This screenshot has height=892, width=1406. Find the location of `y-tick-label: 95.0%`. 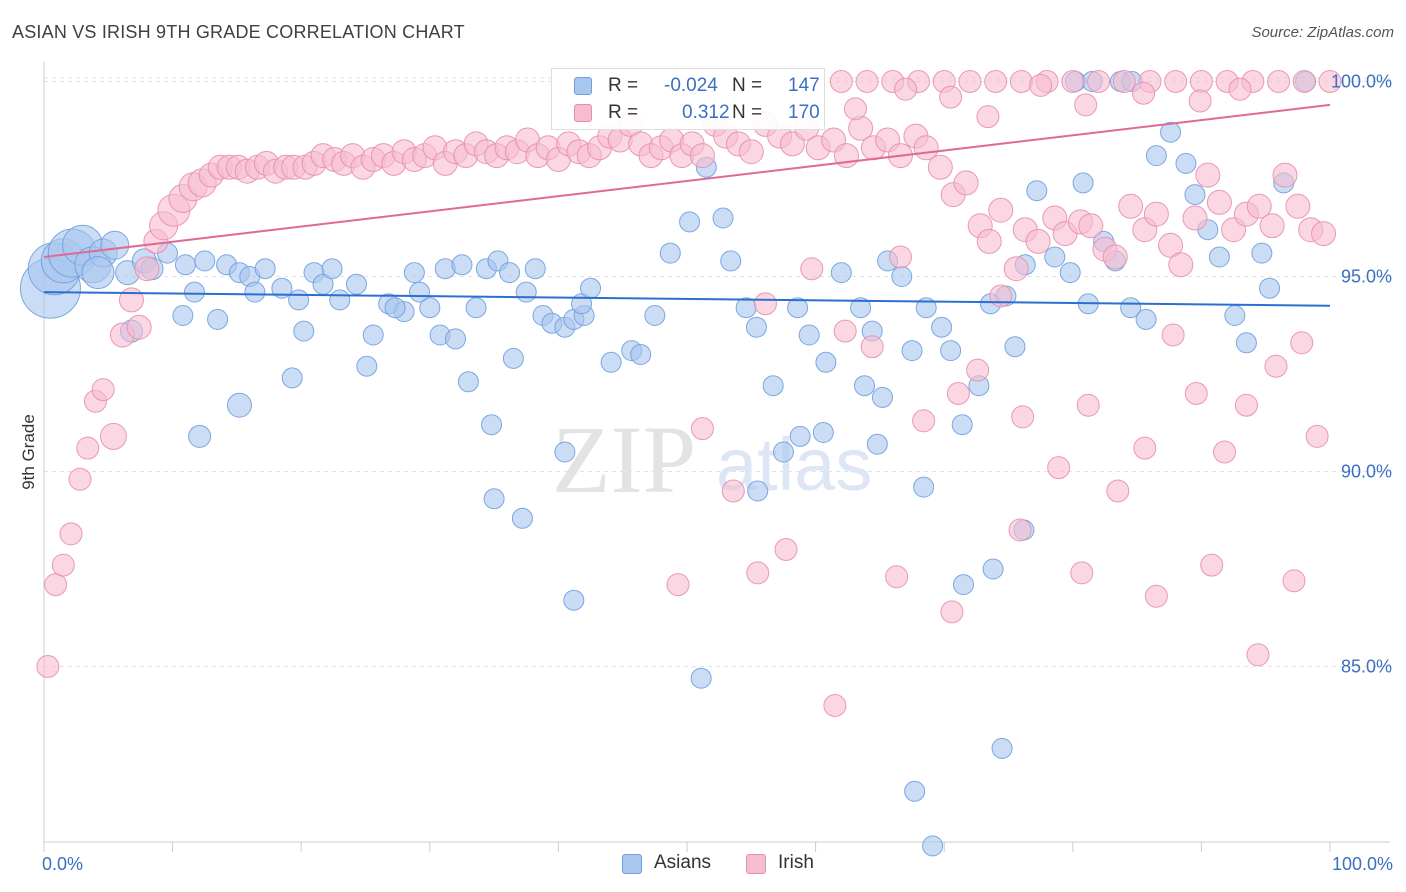

y-tick-label: 95.0% is located at coordinates (1366, 277).